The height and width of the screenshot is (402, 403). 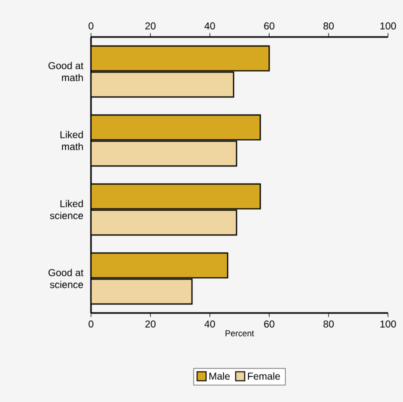 I want to click on x2-tick-label: 20, so click(x=150, y=26).